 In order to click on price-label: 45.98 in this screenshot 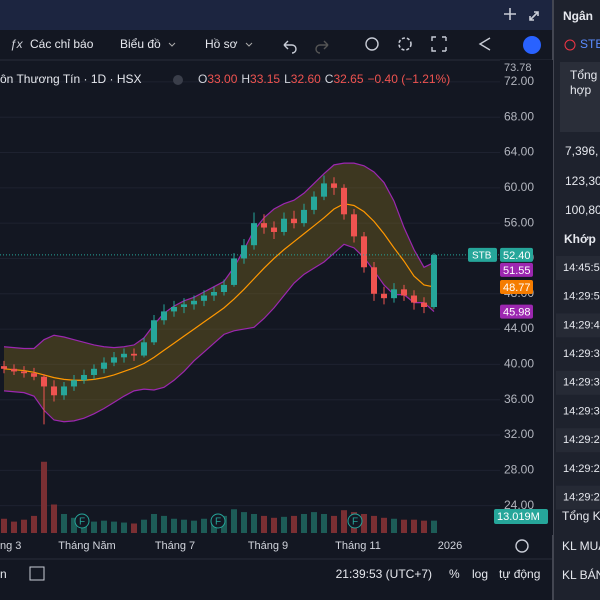, I will do `click(517, 313)`.